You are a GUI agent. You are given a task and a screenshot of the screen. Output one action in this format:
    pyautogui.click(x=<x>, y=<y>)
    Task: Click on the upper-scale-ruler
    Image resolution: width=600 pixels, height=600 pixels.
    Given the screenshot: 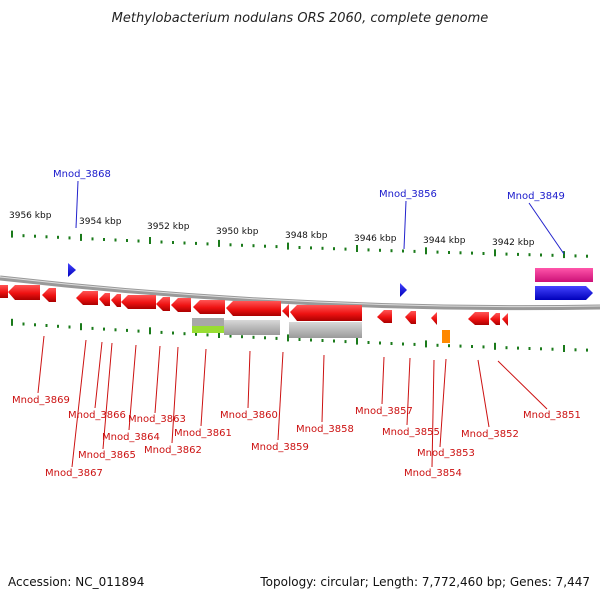 What is the action you would take?
    pyautogui.click(x=299, y=244)
    